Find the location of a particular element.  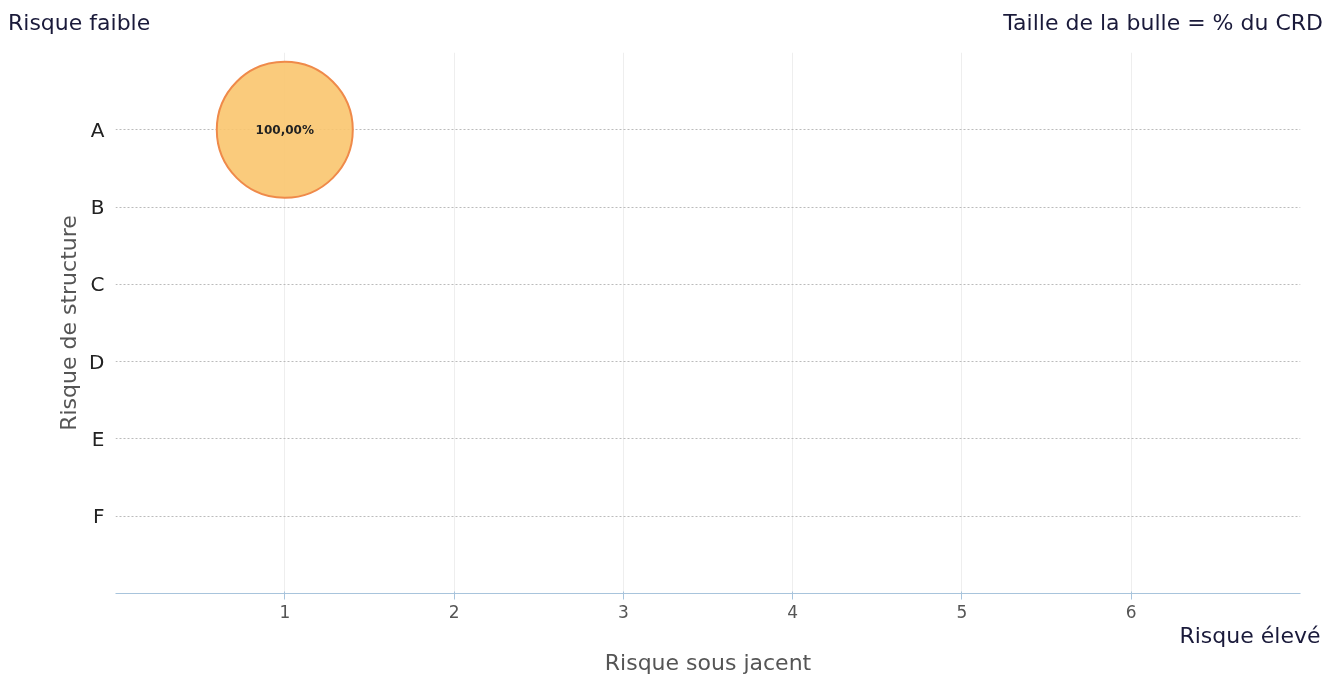

x-tick-label: 5 is located at coordinates (962, 611).